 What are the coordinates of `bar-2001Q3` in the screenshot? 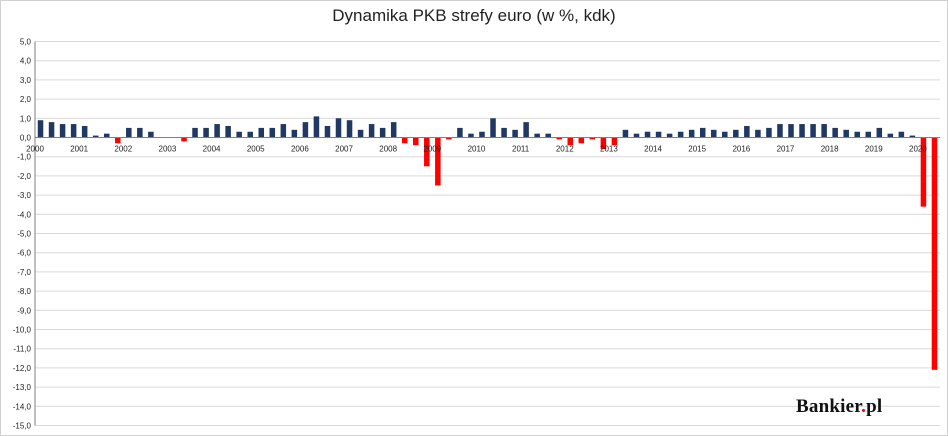 It's located at (106, 135).